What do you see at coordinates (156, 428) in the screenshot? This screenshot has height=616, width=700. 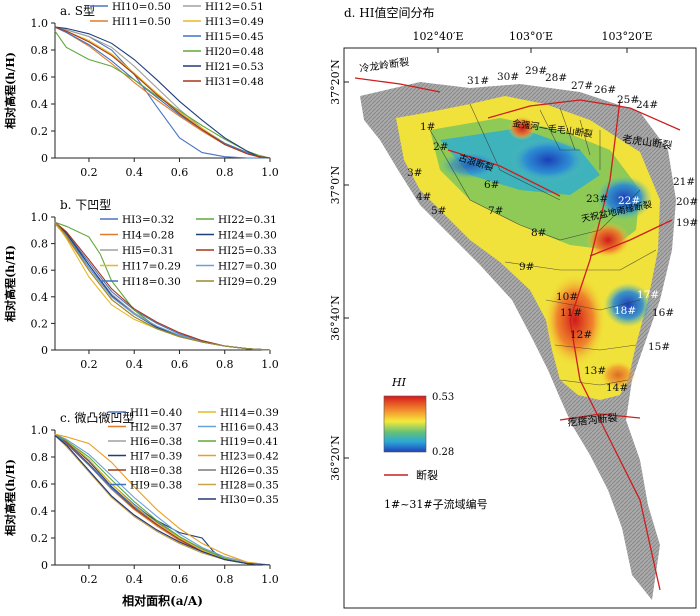 I see `legend-entry: HI2=0.37` at bounding box center [156, 428].